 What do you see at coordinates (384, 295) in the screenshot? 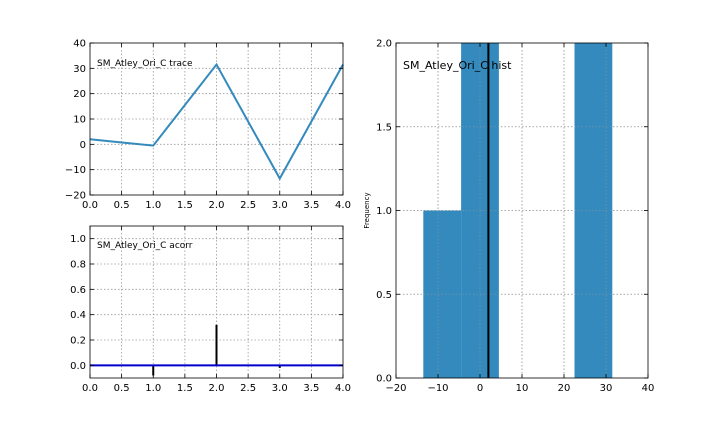
I see `hist-ytick-label: 0.5` at bounding box center [384, 295].